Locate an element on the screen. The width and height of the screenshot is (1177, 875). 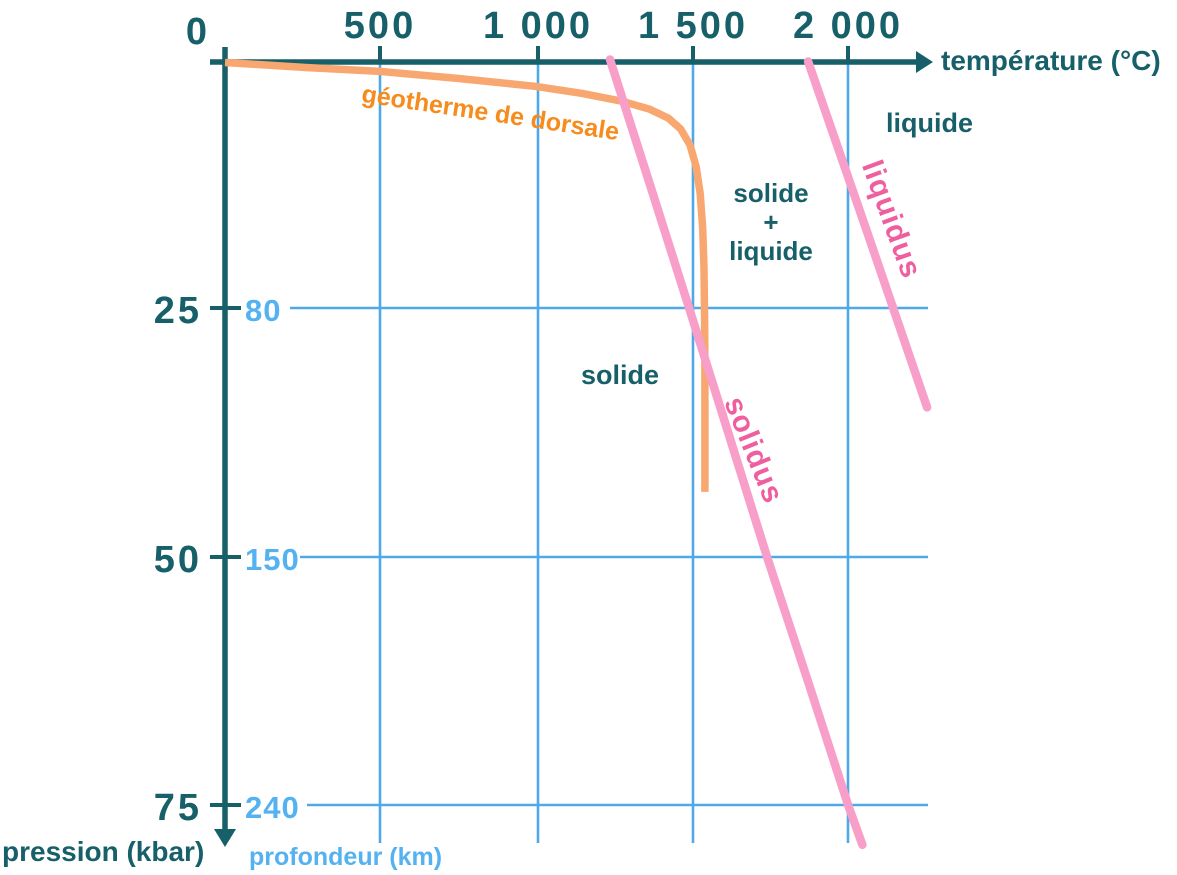
pressure-axis-title: pression (kbar) is located at coordinates (103, 851).